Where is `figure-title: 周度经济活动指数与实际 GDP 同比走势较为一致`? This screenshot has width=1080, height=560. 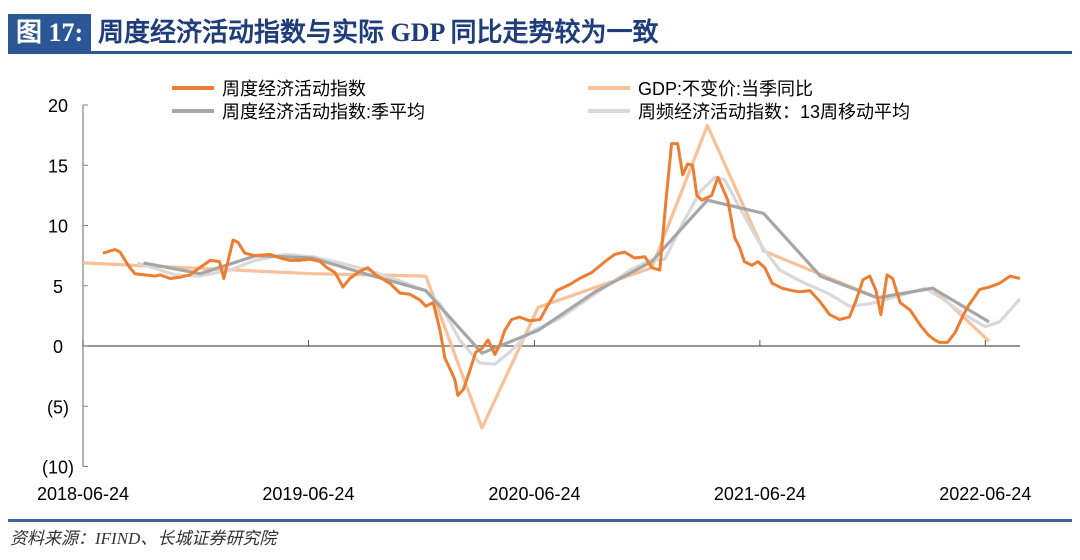
figure-title: 周度经济活动指数与实际 GDP 同比走势较为一致 is located at coordinates (378, 32).